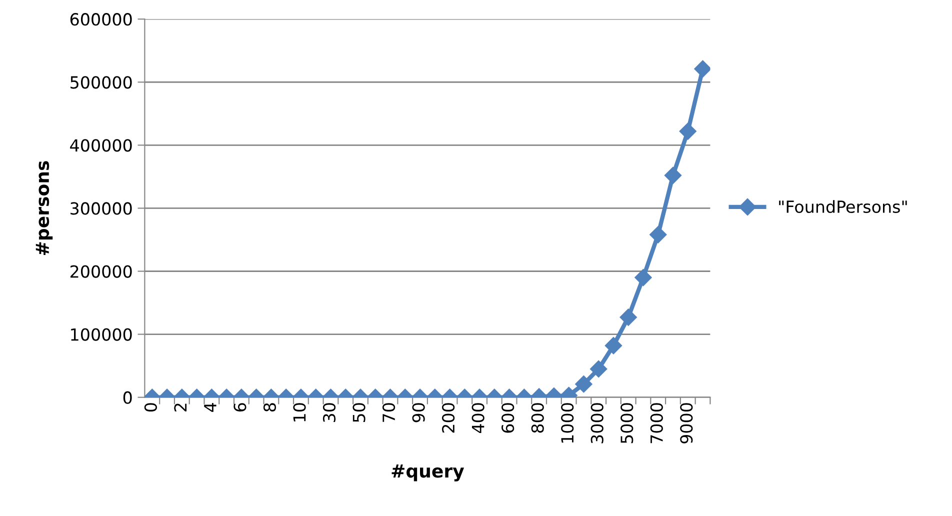 The height and width of the screenshot is (516, 952). I want to click on x-tick-label: 1000, so click(567, 423).